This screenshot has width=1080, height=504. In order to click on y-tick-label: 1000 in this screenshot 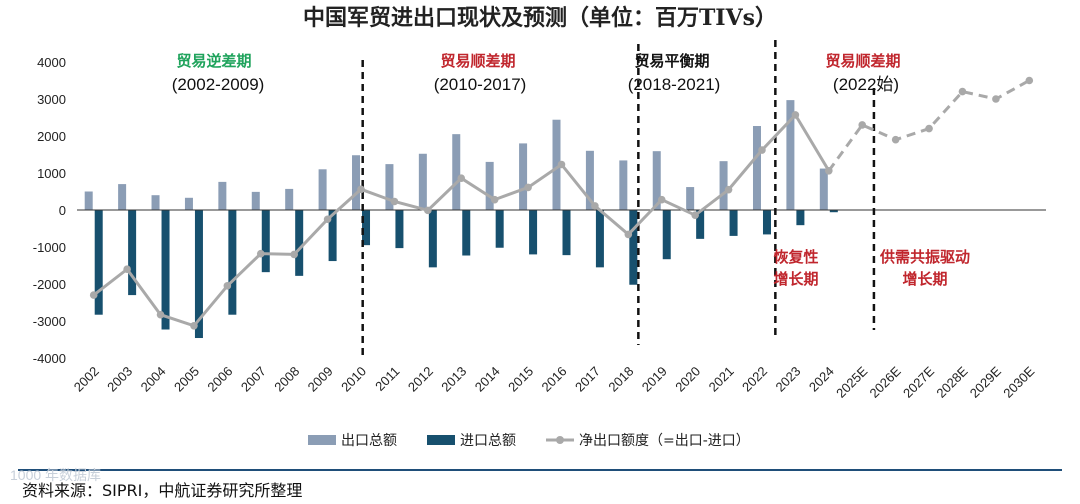, I will do `click(51, 173)`.